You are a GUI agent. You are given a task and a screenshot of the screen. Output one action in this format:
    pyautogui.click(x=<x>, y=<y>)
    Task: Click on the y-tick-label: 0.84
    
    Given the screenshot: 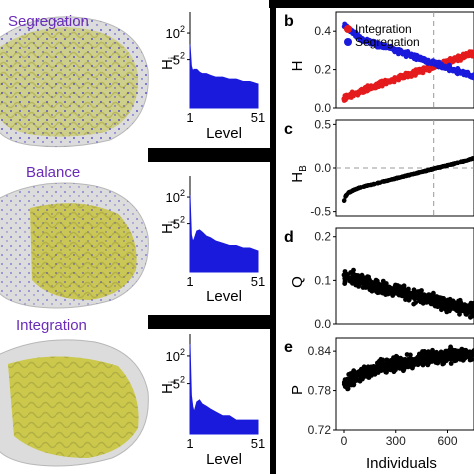 What is the action you would take?
    pyautogui.click(x=320, y=351)
    